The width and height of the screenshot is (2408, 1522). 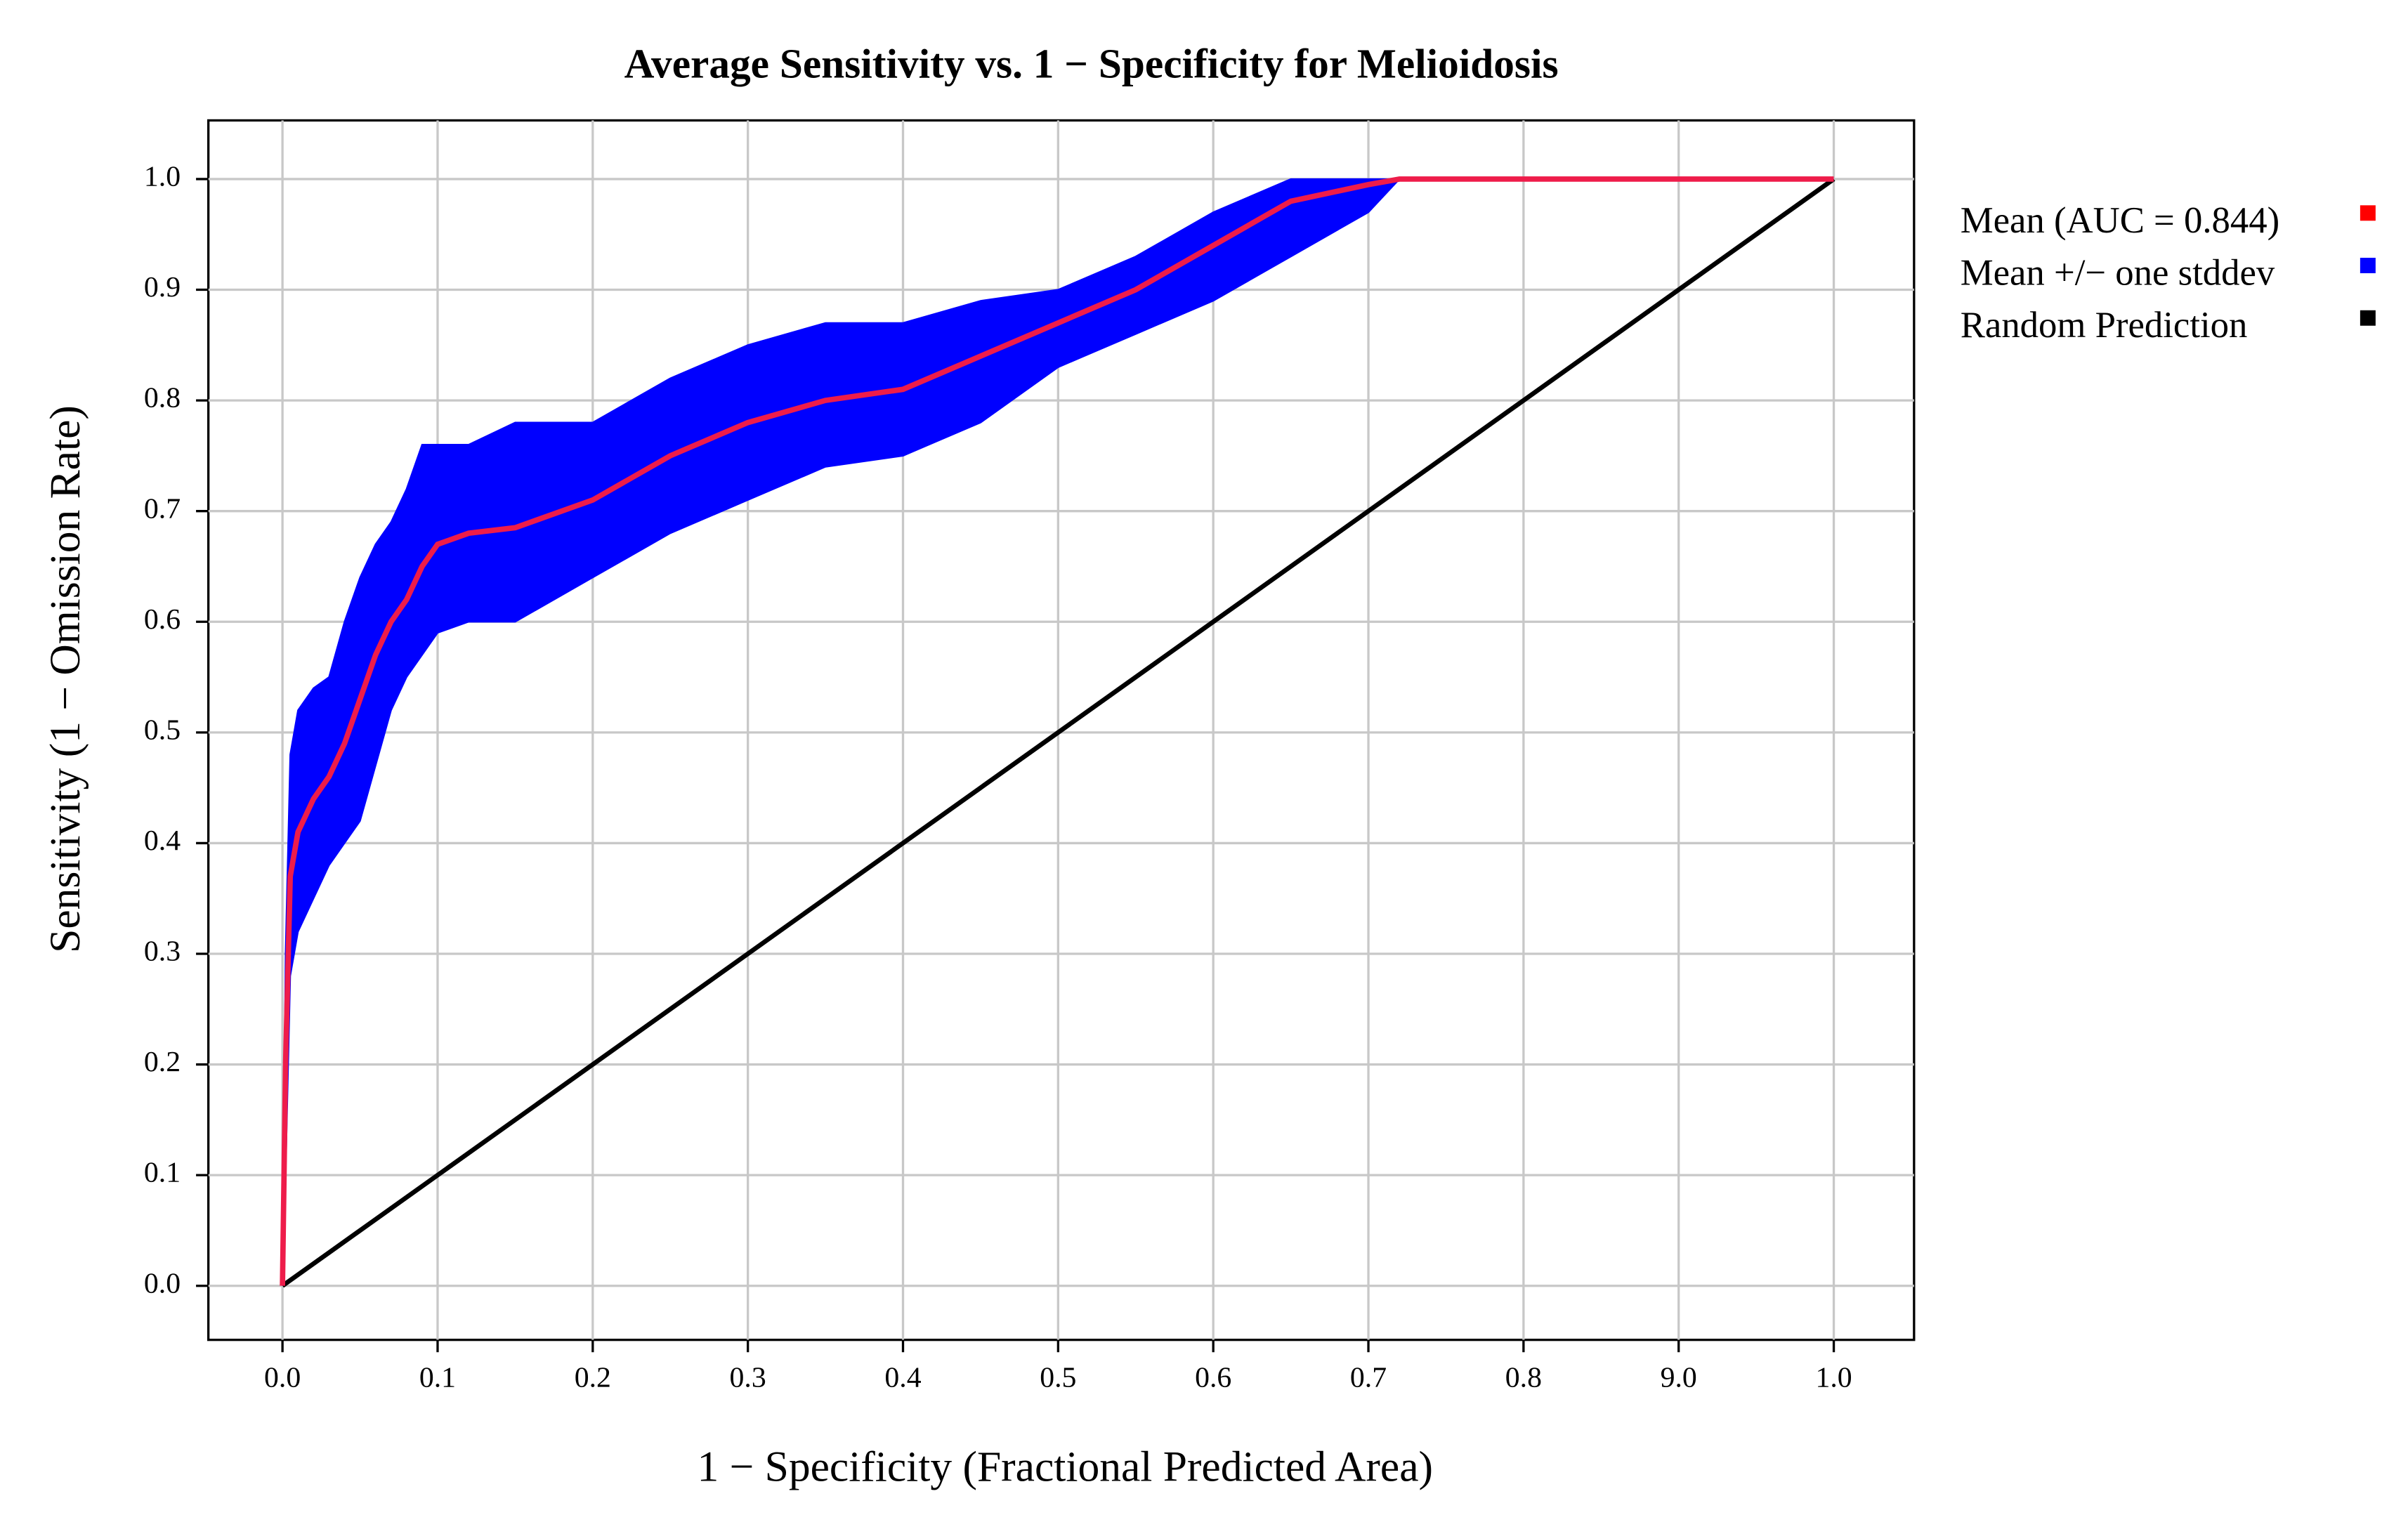 What do you see at coordinates (593, 1377) in the screenshot?
I see `x-tick-label: 0.2` at bounding box center [593, 1377].